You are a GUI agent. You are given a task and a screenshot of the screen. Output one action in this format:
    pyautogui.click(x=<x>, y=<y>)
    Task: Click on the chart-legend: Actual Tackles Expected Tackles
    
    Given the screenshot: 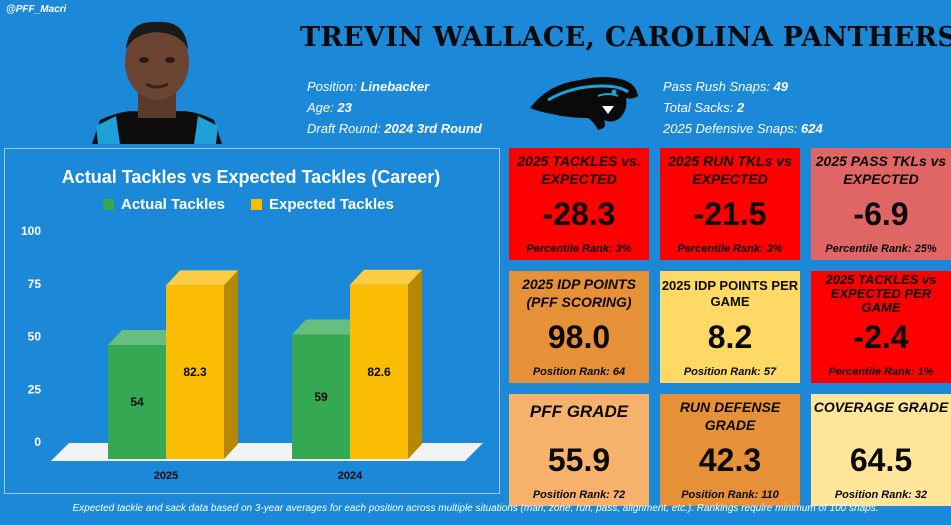 What is the action you would take?
    pyautogui.click(x=248, y=204)
    